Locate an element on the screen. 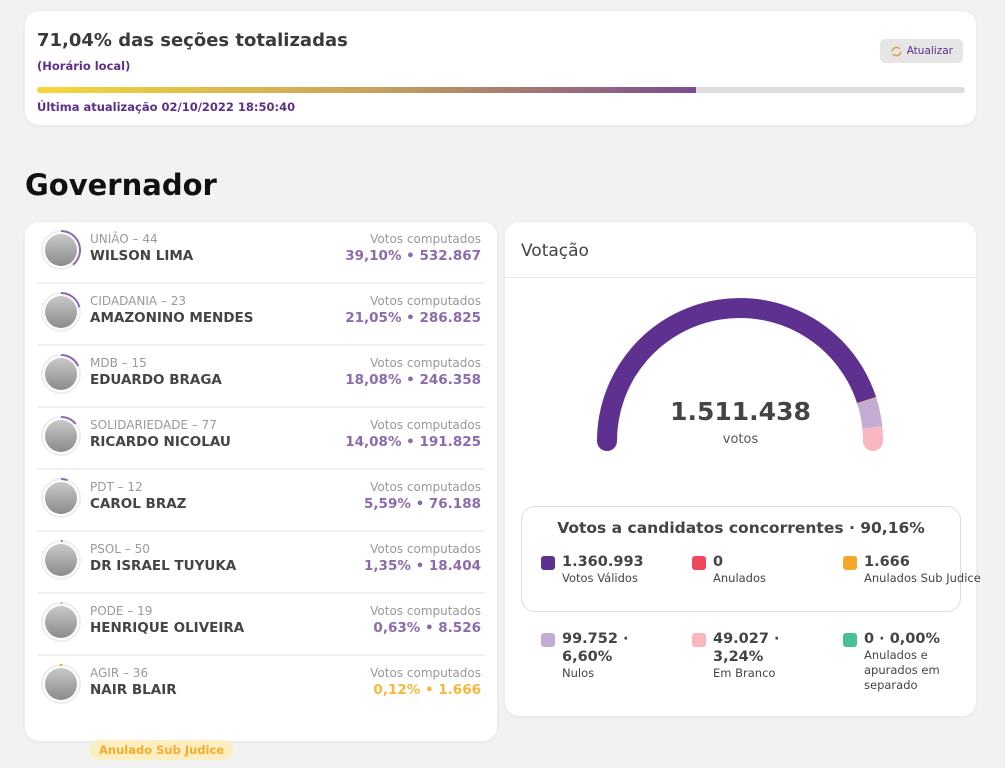 This screenshot has width=1005, height=768. candidate-party: PSOL – 50 is located at coordinates (120, 549).